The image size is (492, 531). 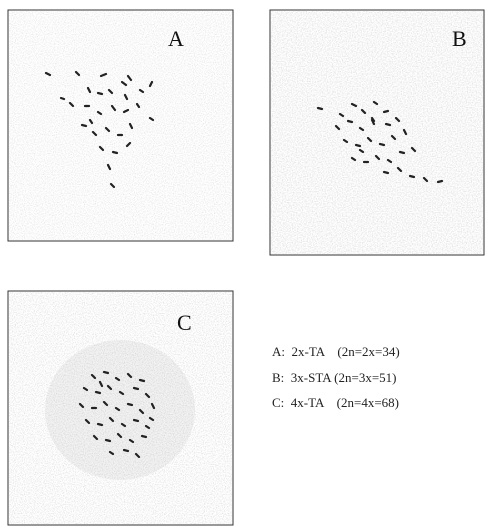 What do you see at coordinates (184, 322) in the screenshot?
I see `panel-label: C` at bounding box center [184, 322].